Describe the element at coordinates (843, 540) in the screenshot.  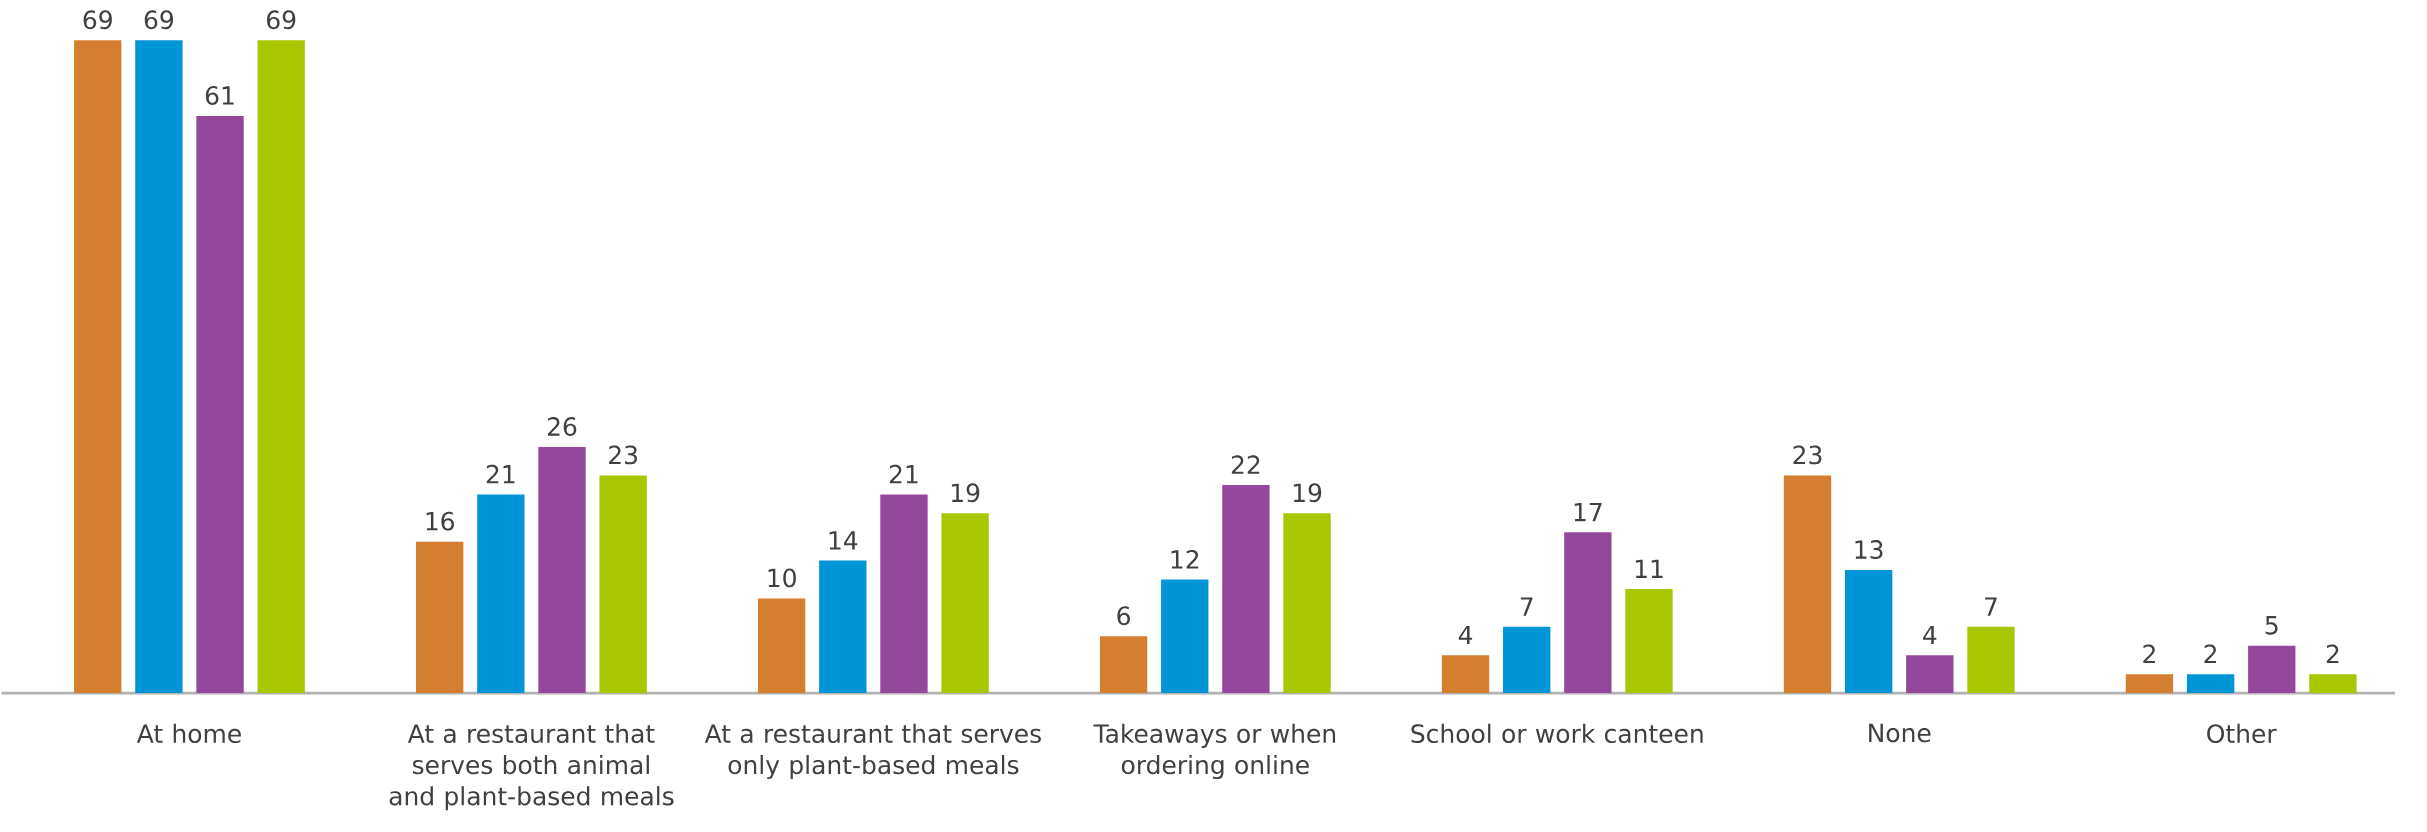
I see `data-label: 14` at that location.